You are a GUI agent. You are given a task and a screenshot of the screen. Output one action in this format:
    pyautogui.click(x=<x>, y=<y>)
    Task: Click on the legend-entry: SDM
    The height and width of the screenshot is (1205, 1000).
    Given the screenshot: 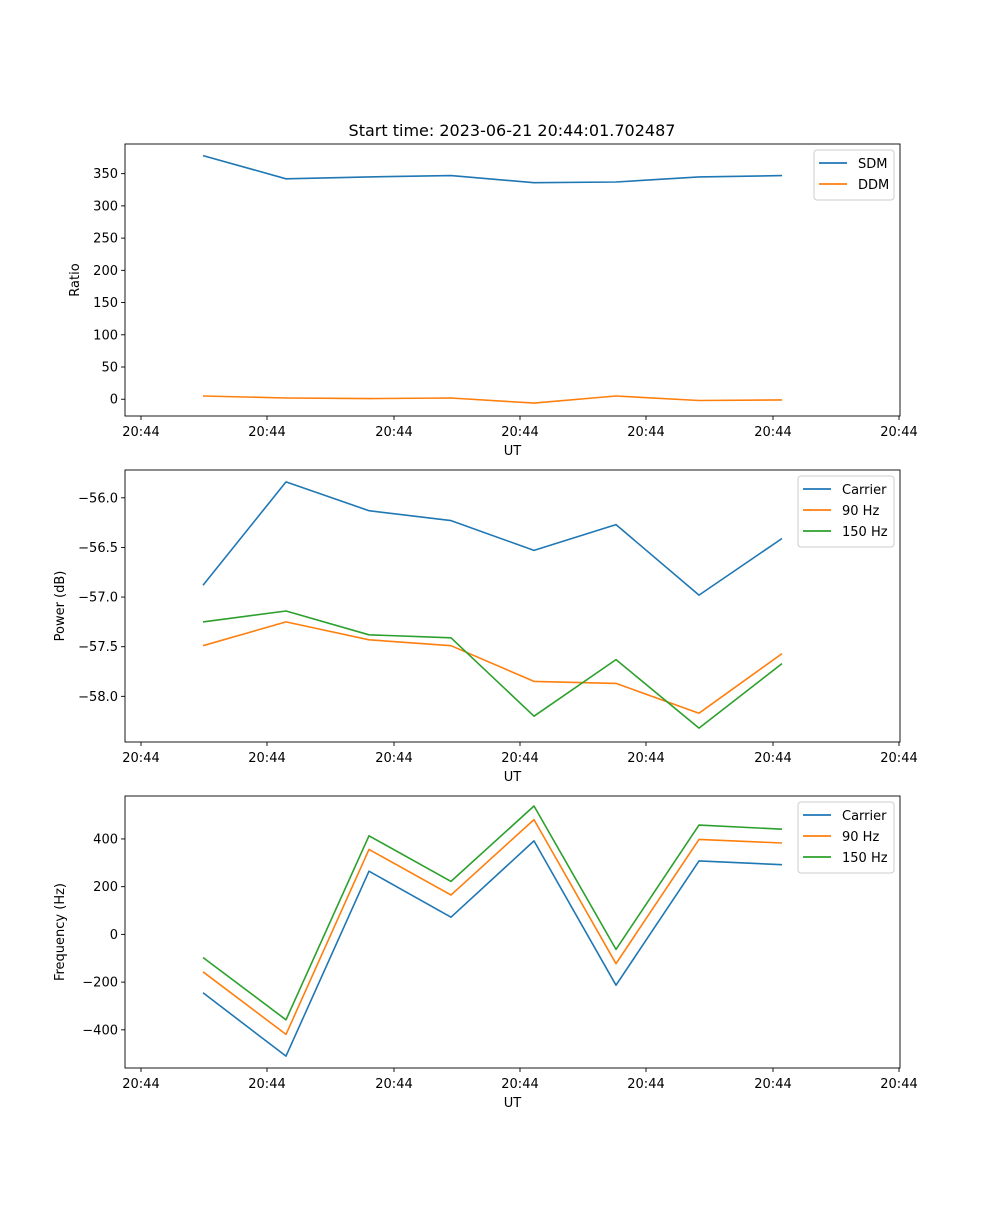 What is the action you would take?
    pyautogui.click(x=872, y=164)
    